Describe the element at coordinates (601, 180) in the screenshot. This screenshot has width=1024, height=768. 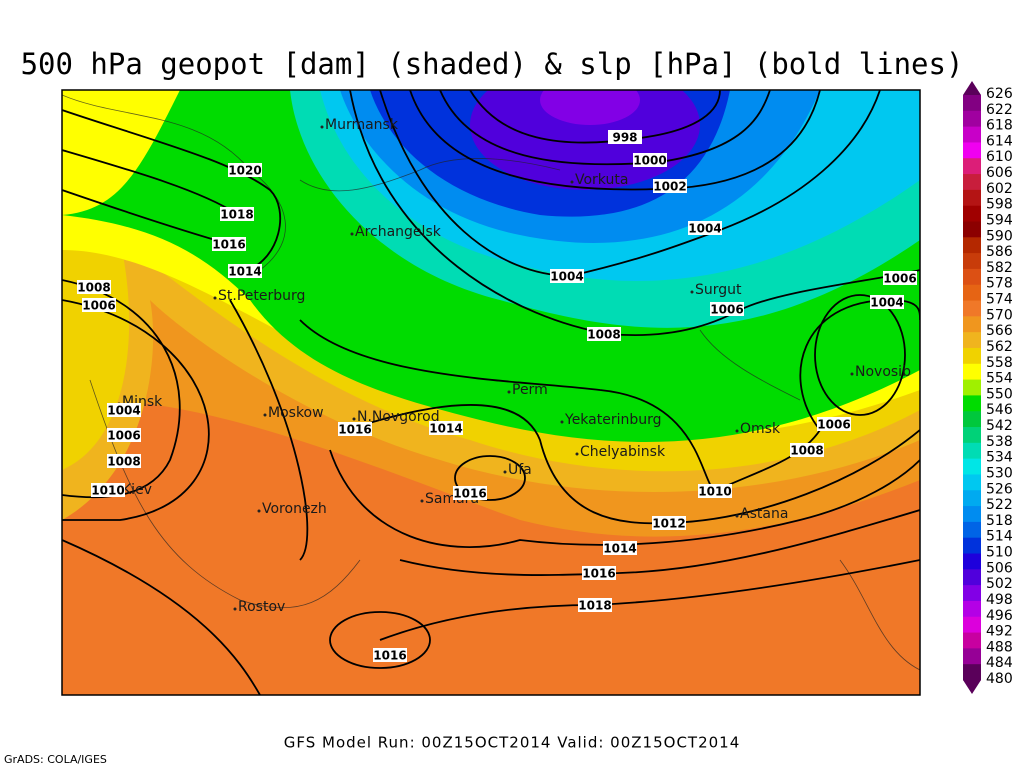
I see `city-label: Vorkuta` at that location.